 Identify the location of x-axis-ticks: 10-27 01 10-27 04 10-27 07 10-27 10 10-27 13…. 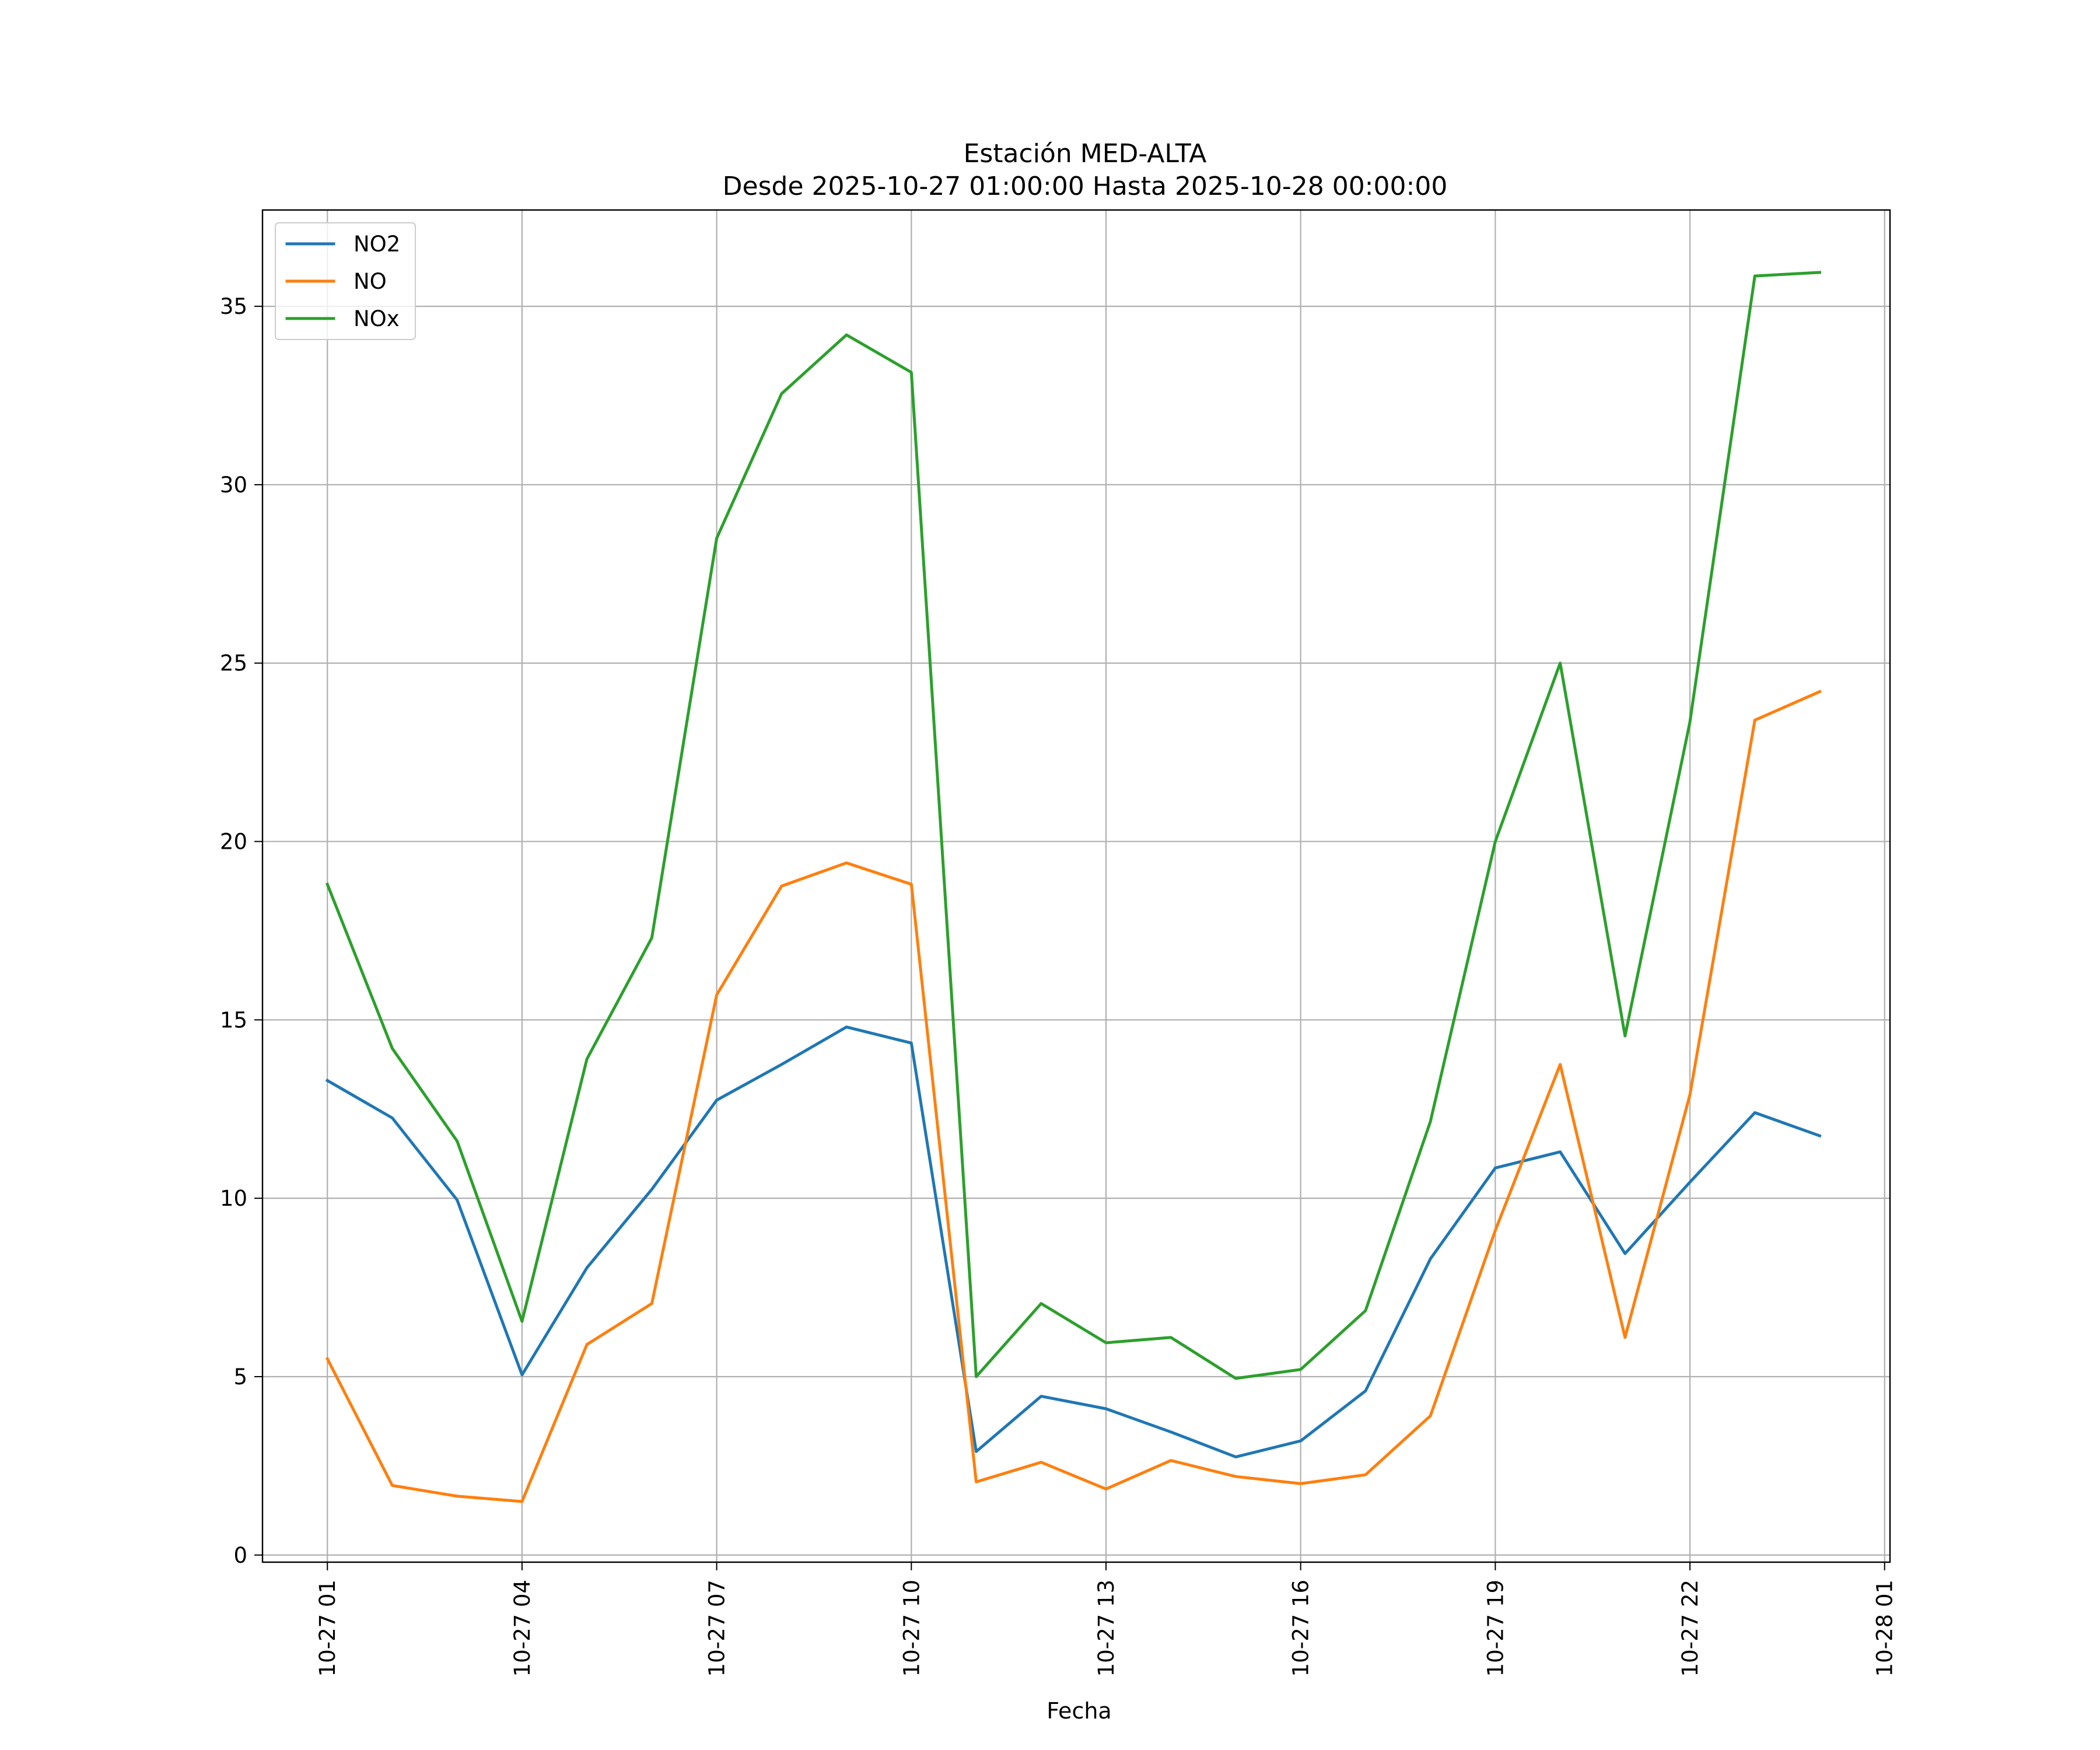
(1106, 1619).